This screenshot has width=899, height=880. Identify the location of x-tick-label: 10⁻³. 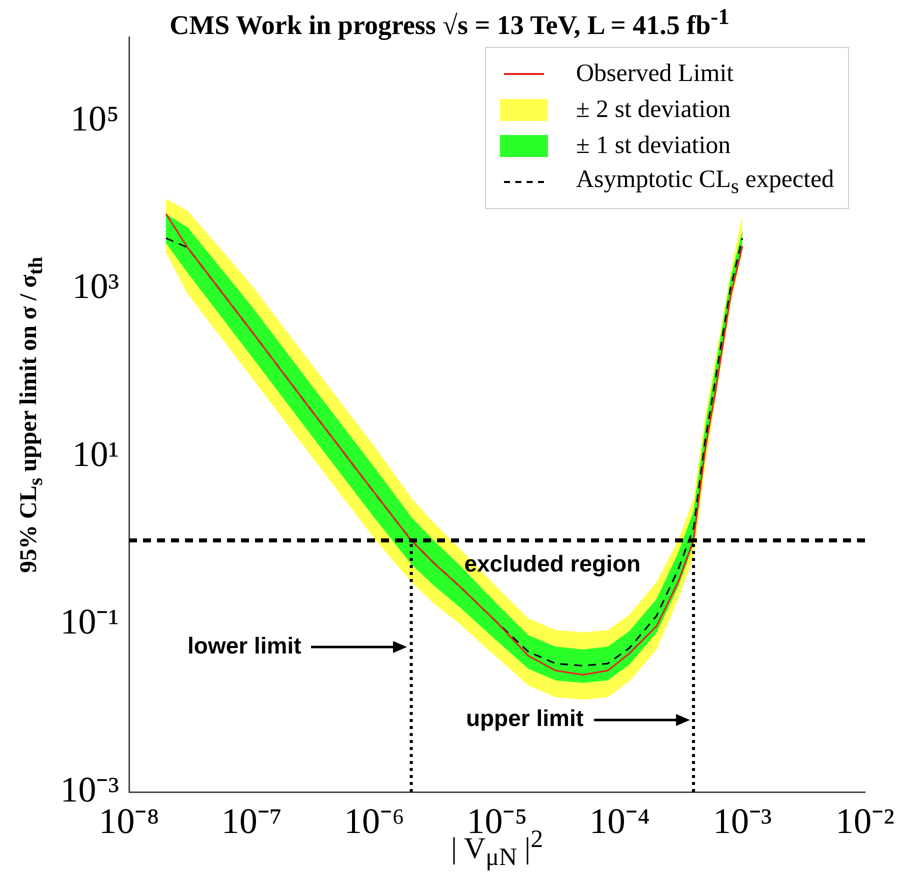
(742, 821).